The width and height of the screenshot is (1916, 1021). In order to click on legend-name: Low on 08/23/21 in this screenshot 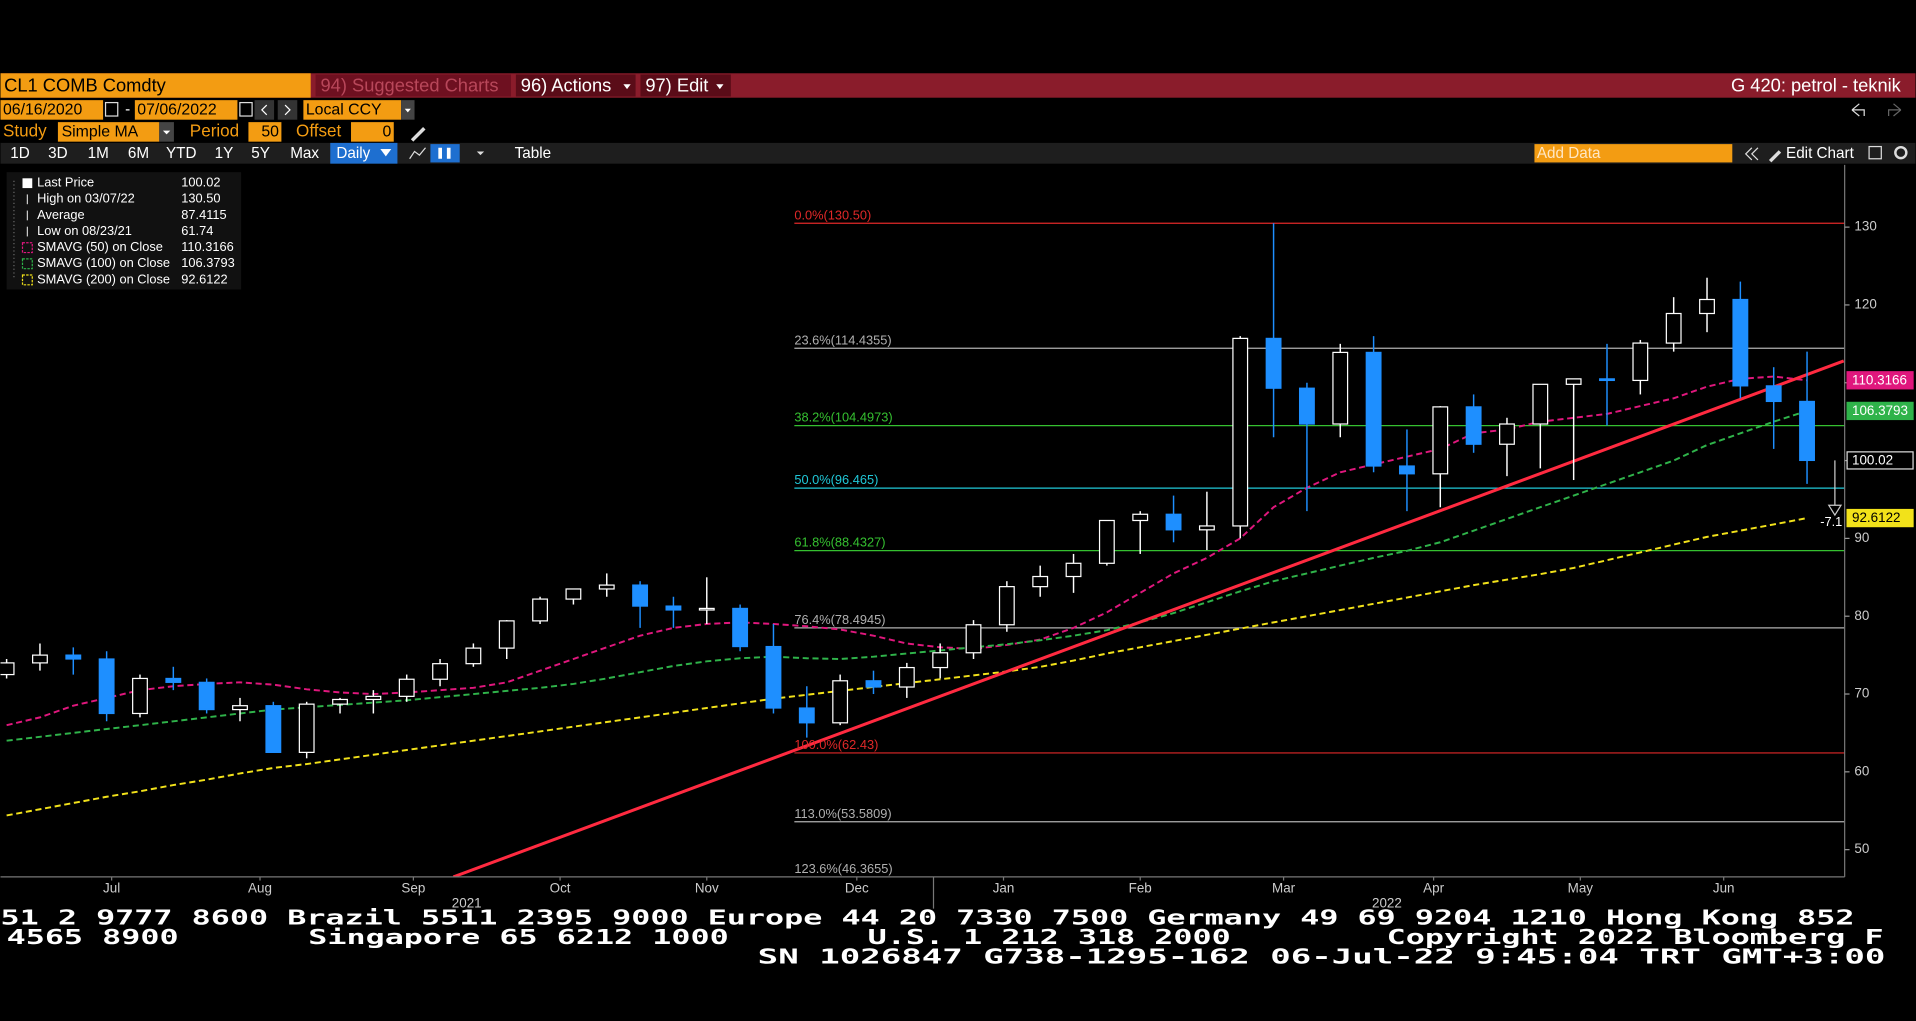, I will do `click(84, 230)`.